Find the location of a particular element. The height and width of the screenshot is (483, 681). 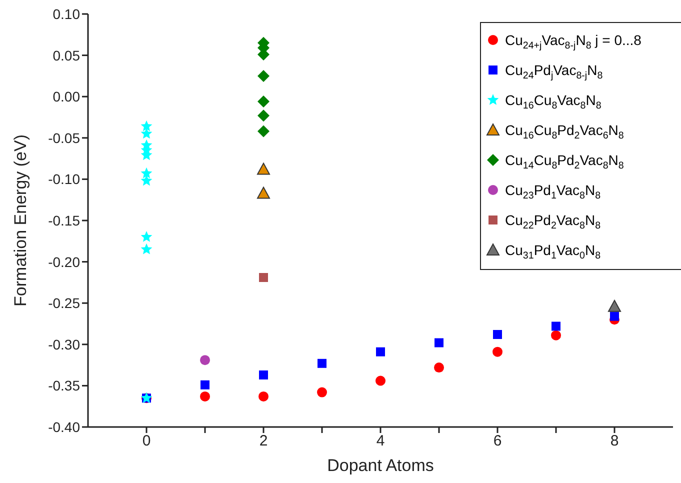

x-tick-label: 8 is located at coordinates (614, 441).